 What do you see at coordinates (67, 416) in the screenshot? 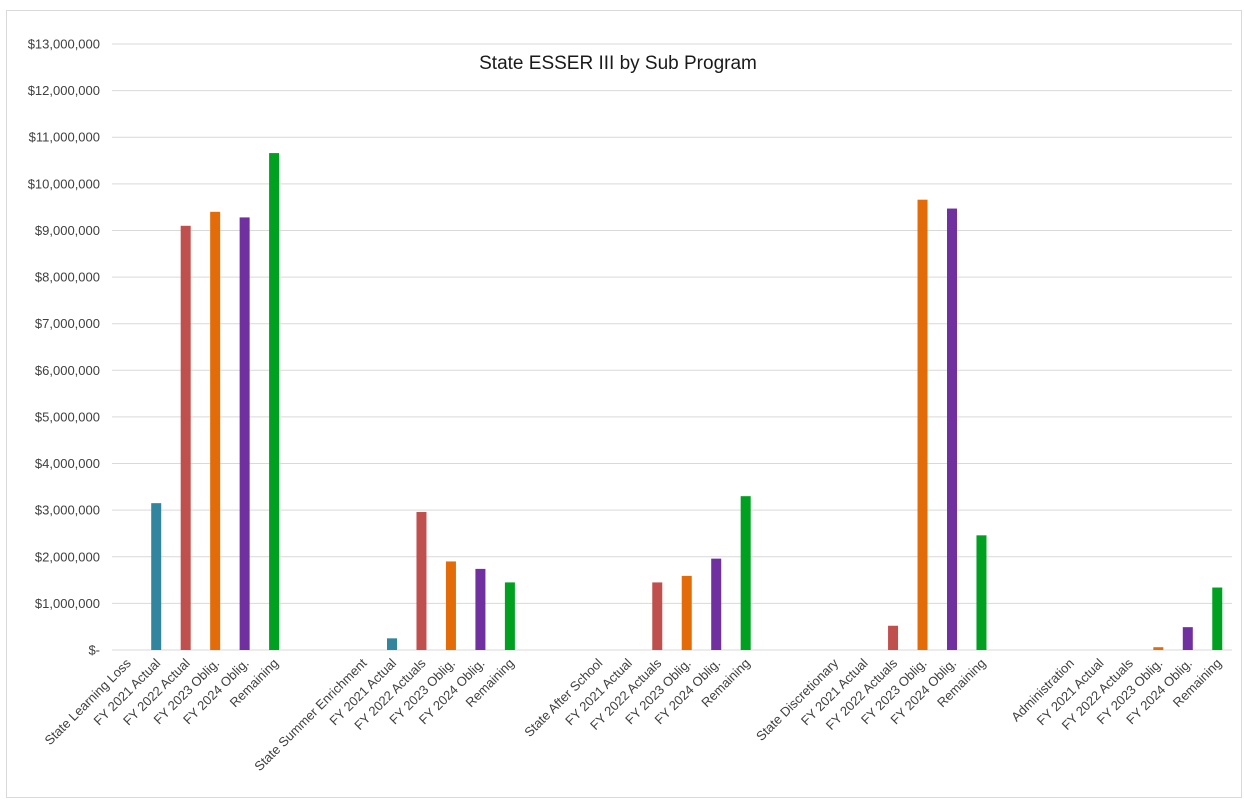
I see `y-tick-label: $5,000,000` at bounding box center [67, 416].